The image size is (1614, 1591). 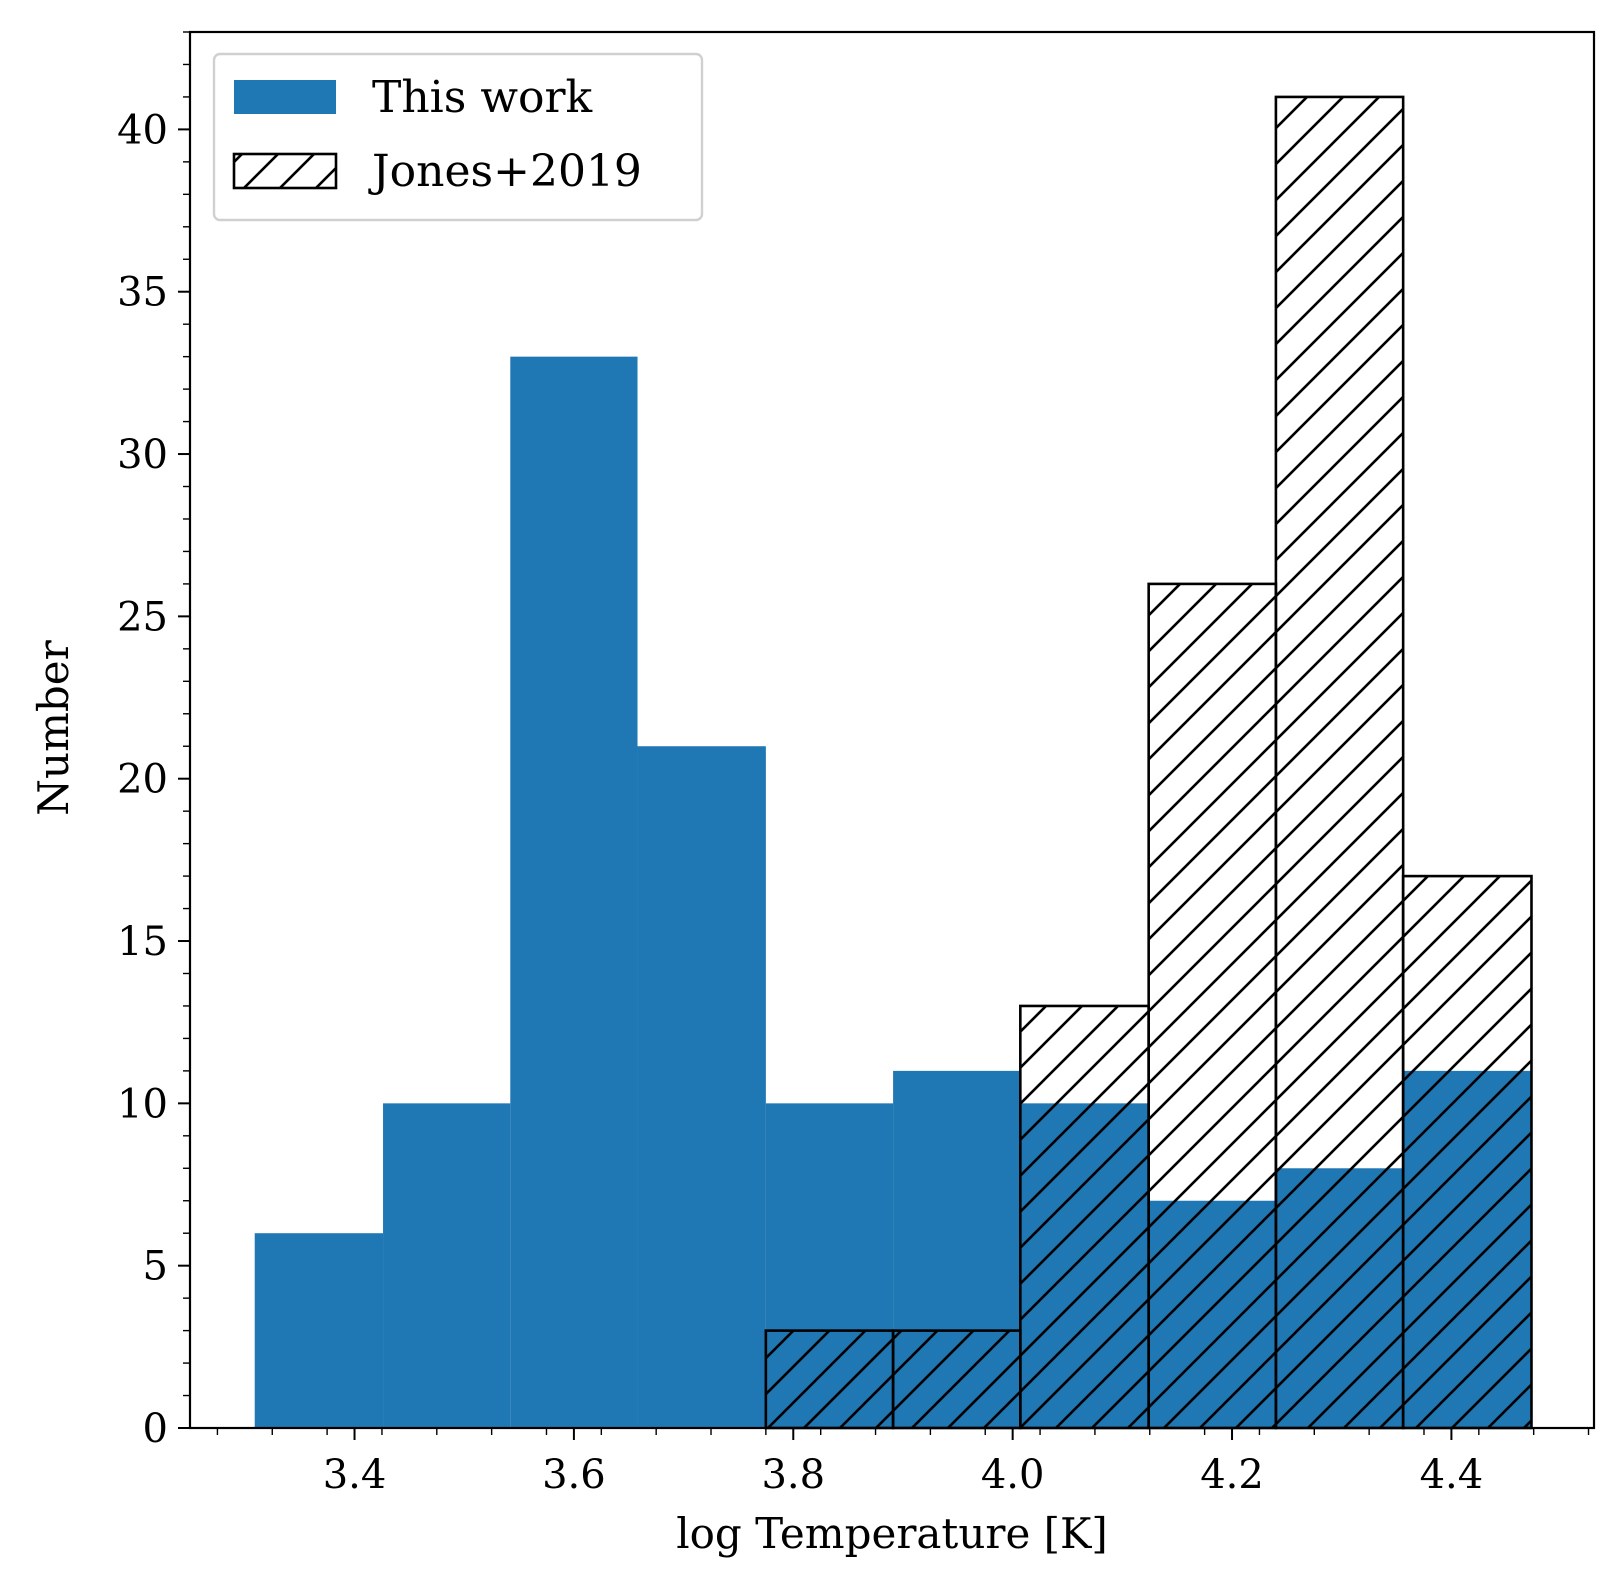 What do you see at coordinates (142, 455) in the screenshot?
I see `y-tick-label-6: 30` at bounding box center [142, 455].